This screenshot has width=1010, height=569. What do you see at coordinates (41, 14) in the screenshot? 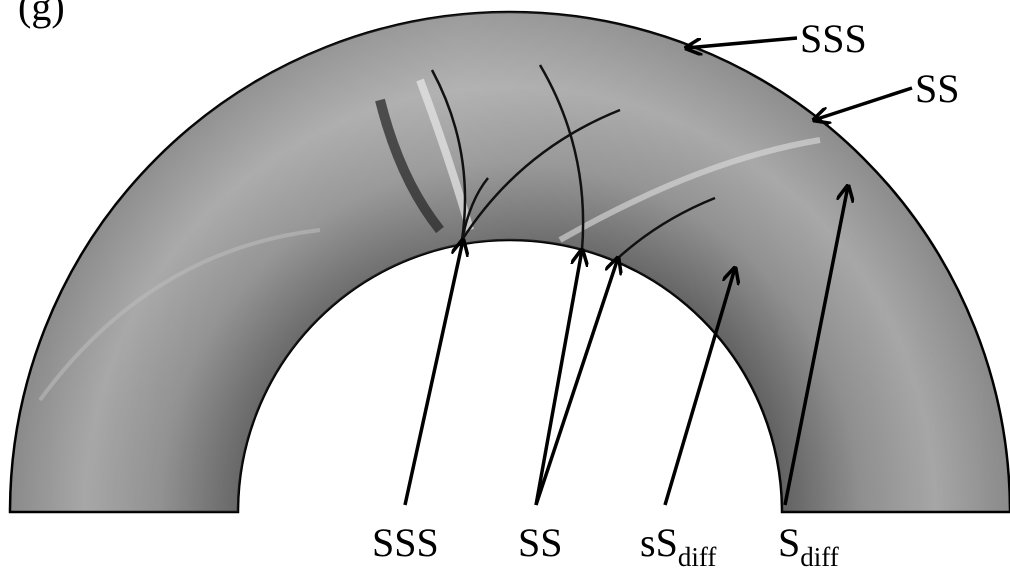
I see `panel-label: (g)` at bounding box center [41, 14].